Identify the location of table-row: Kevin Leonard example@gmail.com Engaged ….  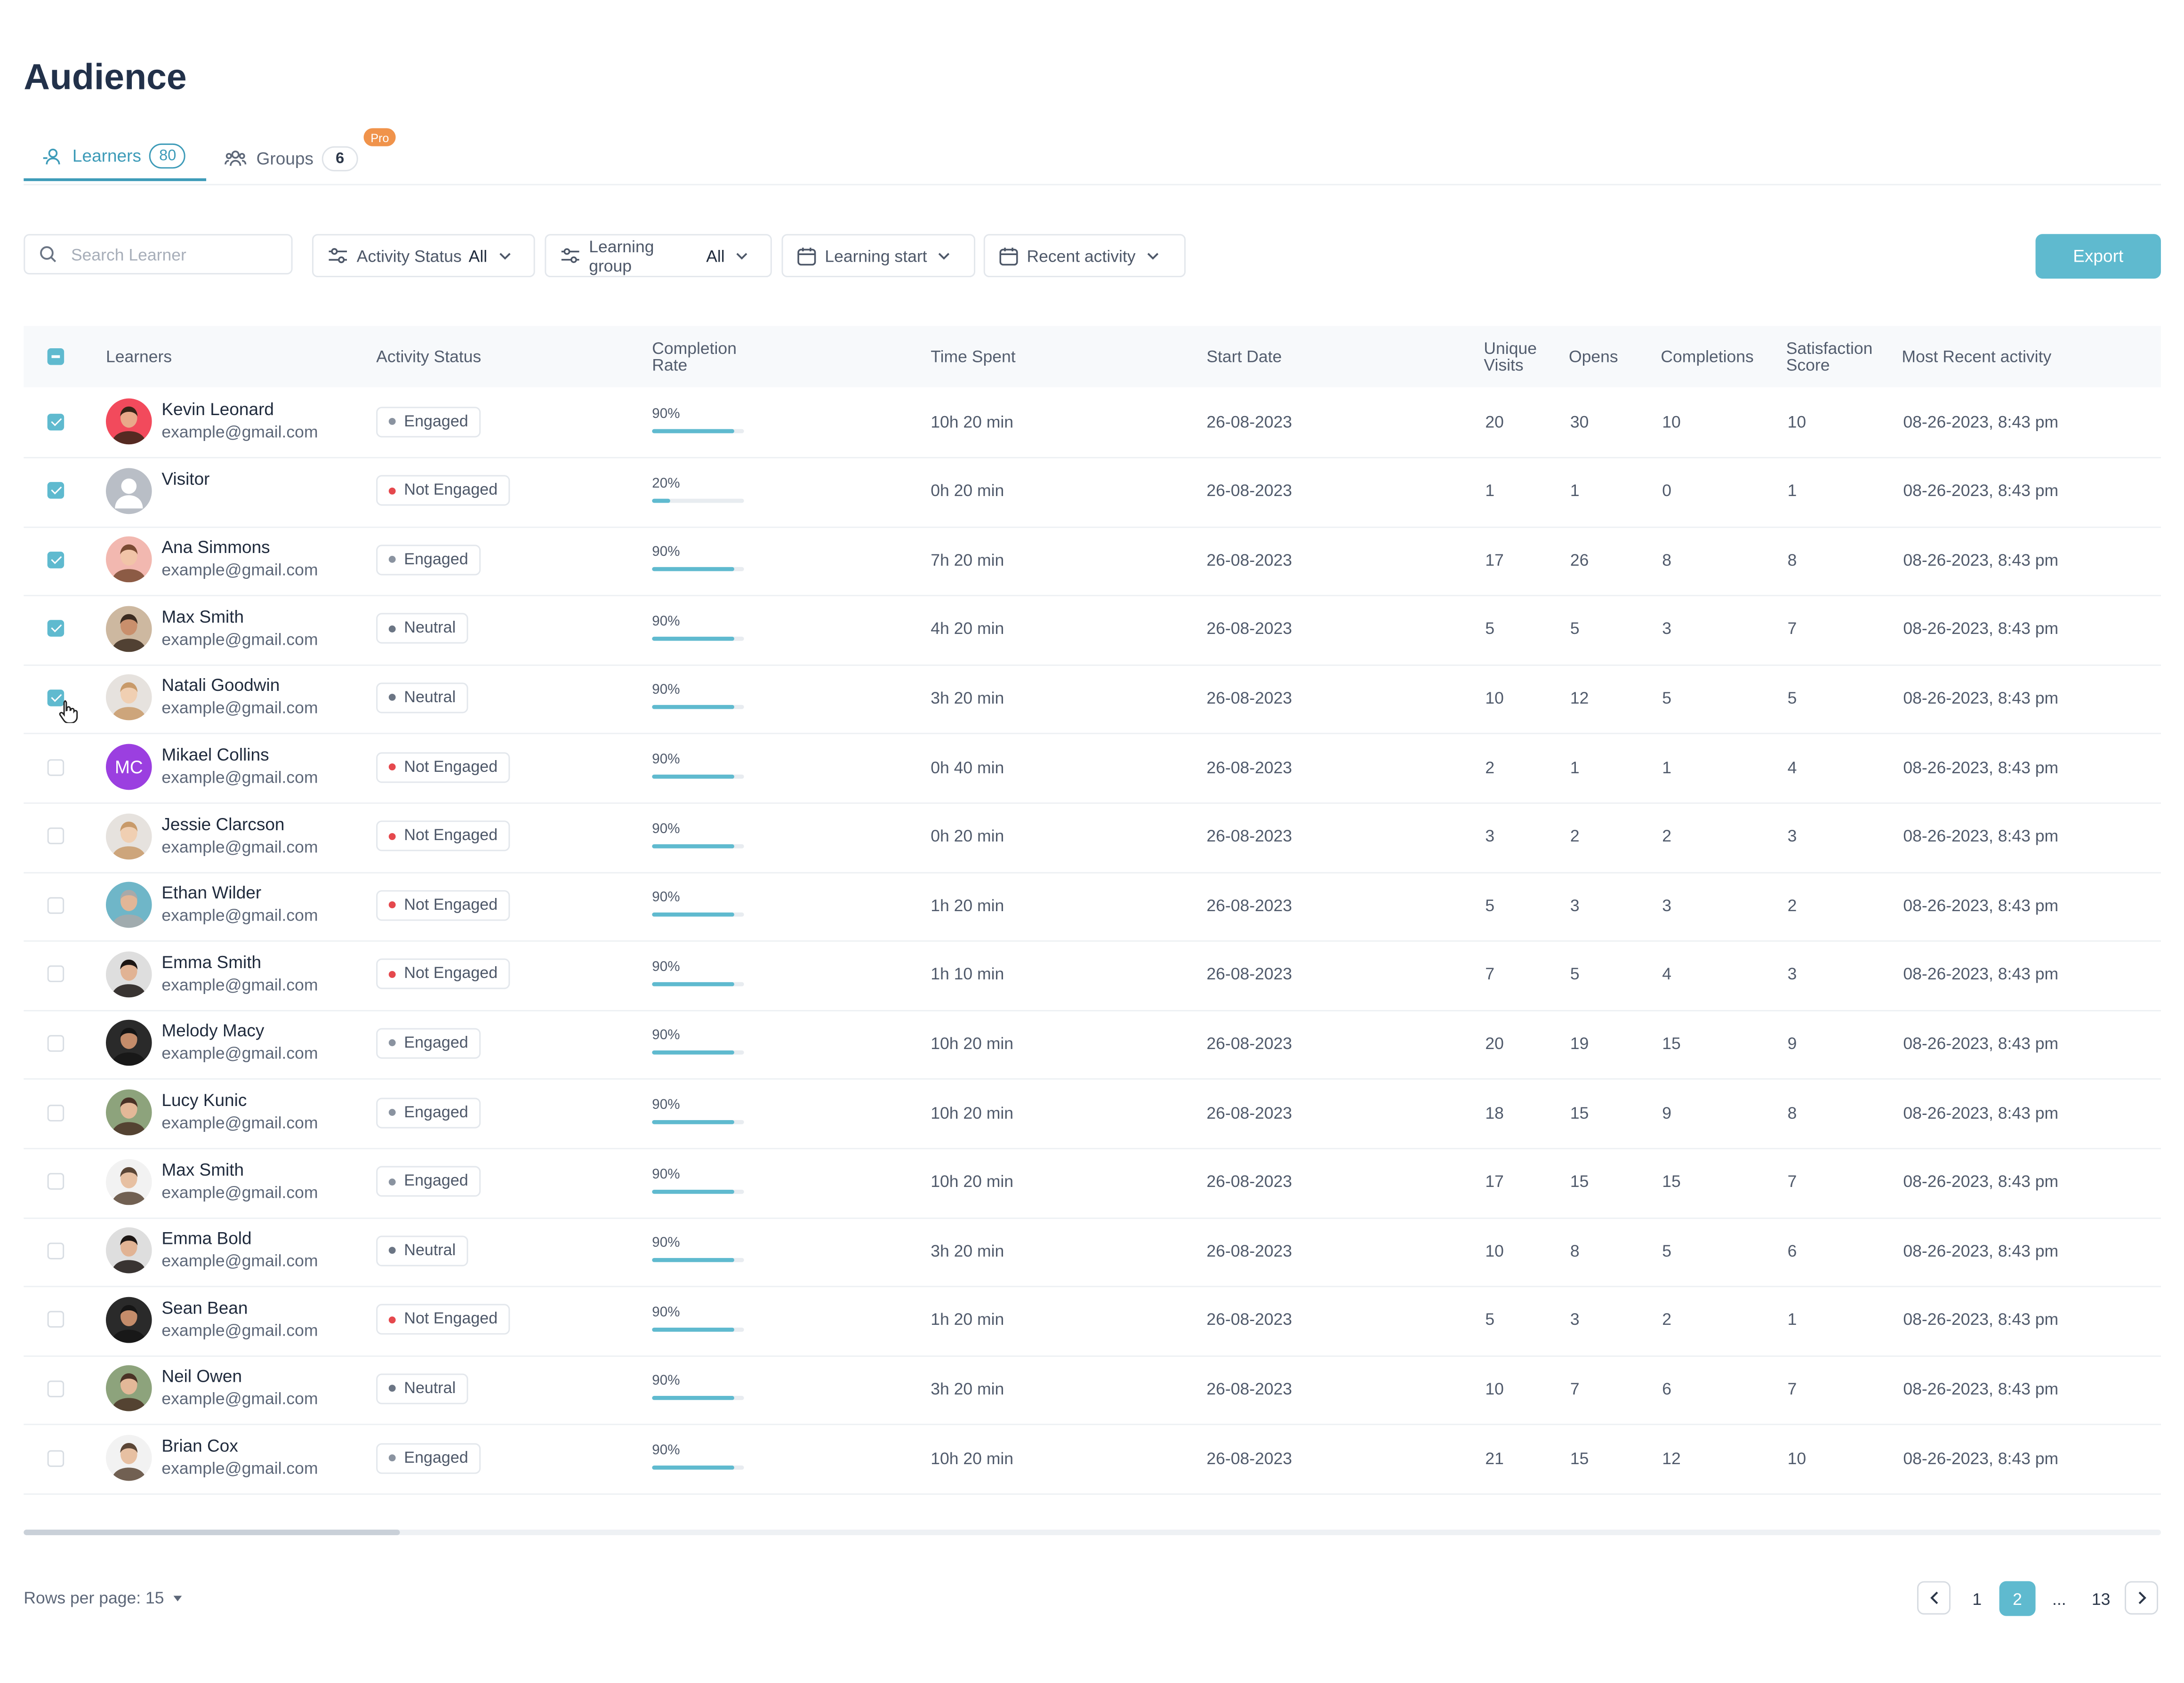
(1092, 422).